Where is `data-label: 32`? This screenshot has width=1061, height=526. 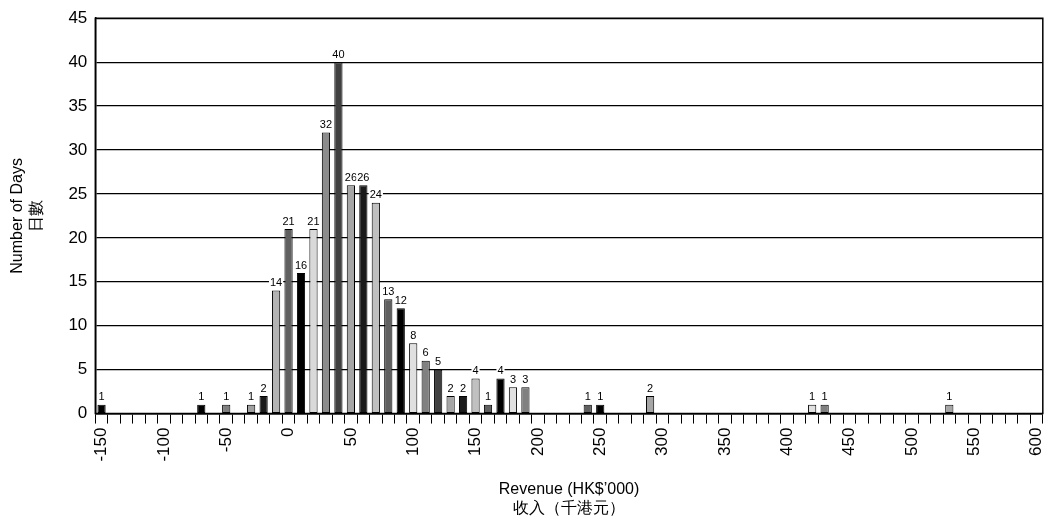
data-label: 32 is located at coordinates (326, 123).